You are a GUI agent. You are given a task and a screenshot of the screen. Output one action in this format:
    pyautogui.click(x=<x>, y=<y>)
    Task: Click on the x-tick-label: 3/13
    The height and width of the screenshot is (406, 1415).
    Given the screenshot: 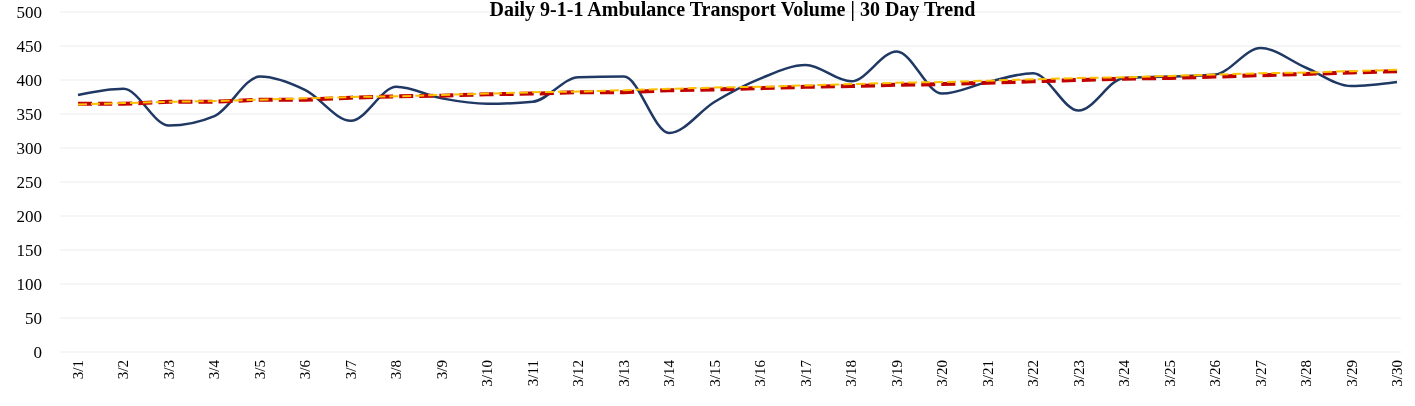 What is the action you would take?
    pyautogui.click(x=623, y=373)
    